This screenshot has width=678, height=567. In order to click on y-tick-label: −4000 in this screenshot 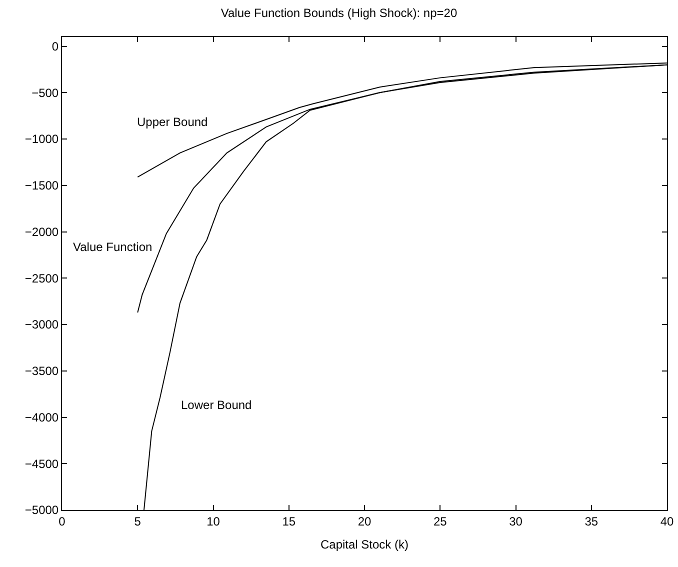, I will do `click(41, 417)`.